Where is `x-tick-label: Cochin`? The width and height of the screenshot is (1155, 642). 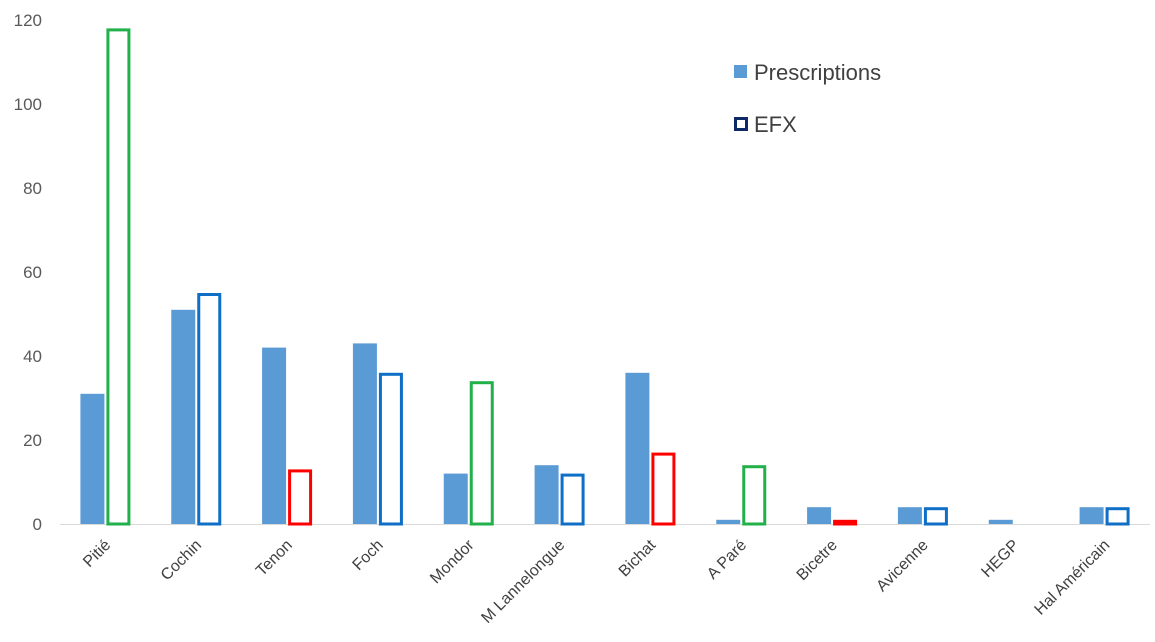
x-tick-label: Cochin is located at coordinates (181, 560).